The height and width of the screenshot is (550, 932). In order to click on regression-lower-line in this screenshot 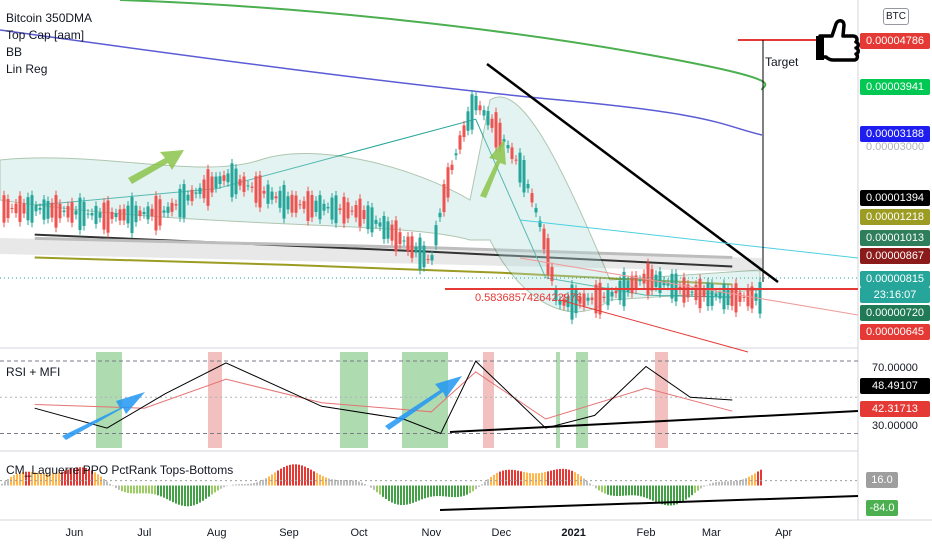, I will do `click(654, 326)`.